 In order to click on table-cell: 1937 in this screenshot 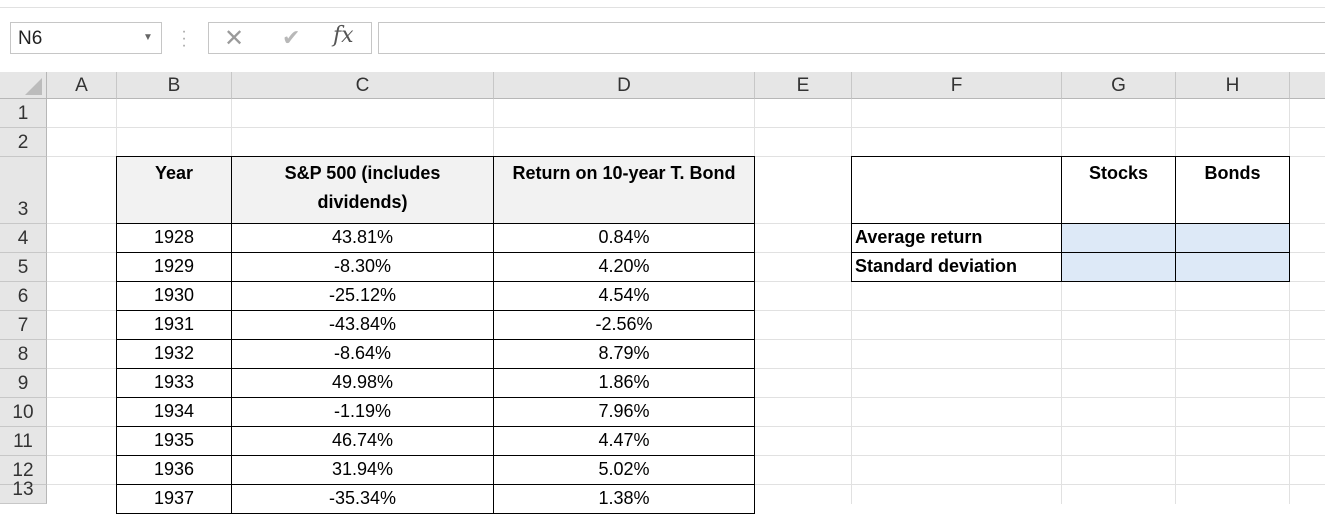, I will do `click(174, 499)`.